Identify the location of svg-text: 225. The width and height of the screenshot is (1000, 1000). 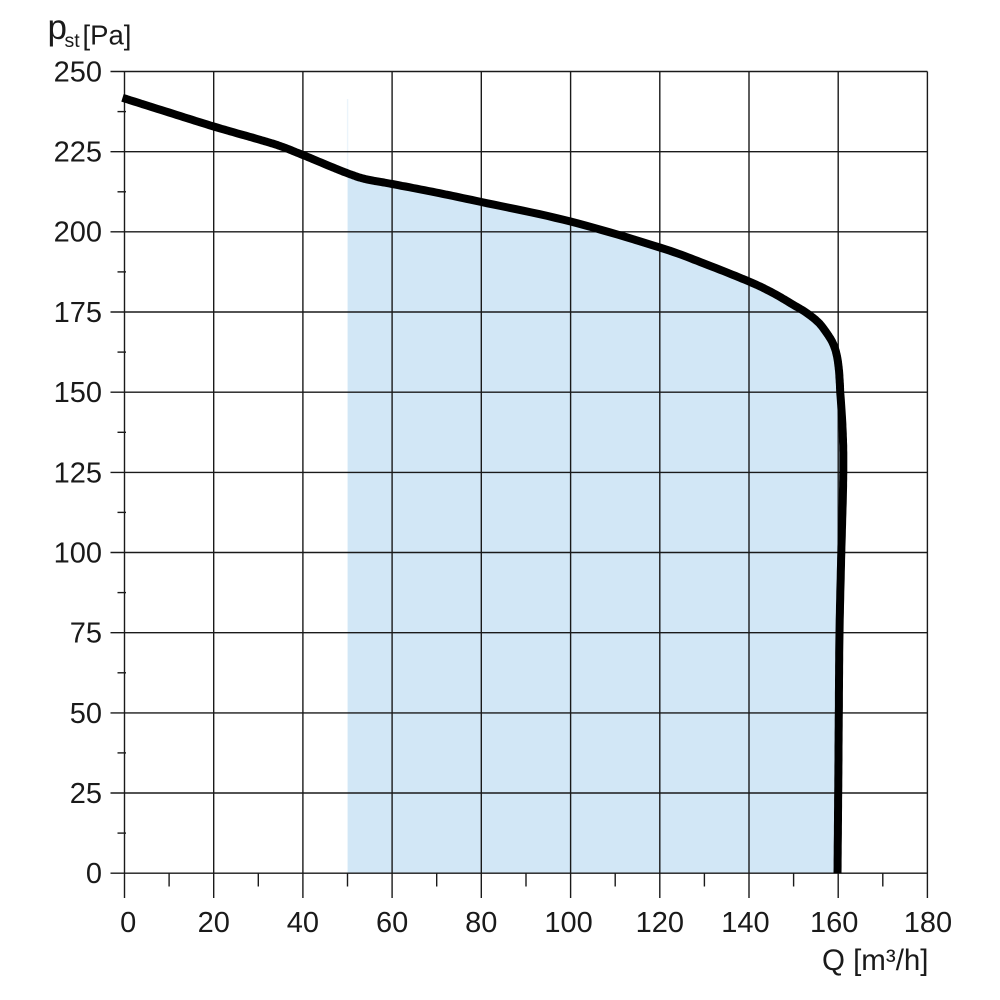
(78, 153).